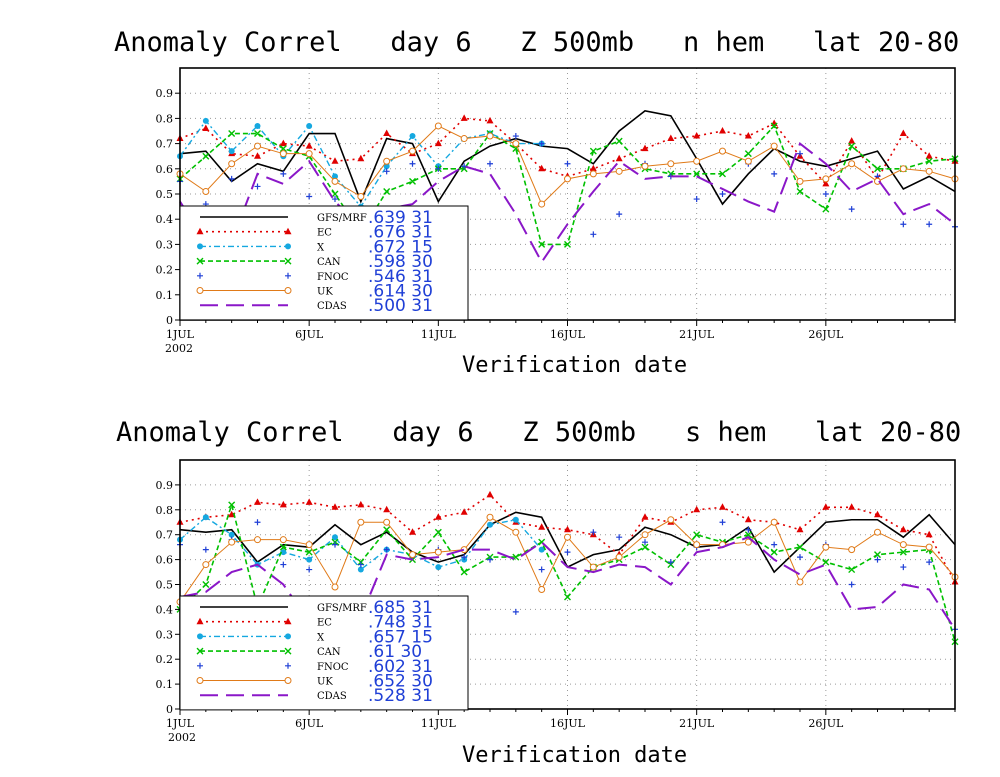 The image size is (1000, 777). I want to click on y-tick-label: 0.8, so click(165, 510).